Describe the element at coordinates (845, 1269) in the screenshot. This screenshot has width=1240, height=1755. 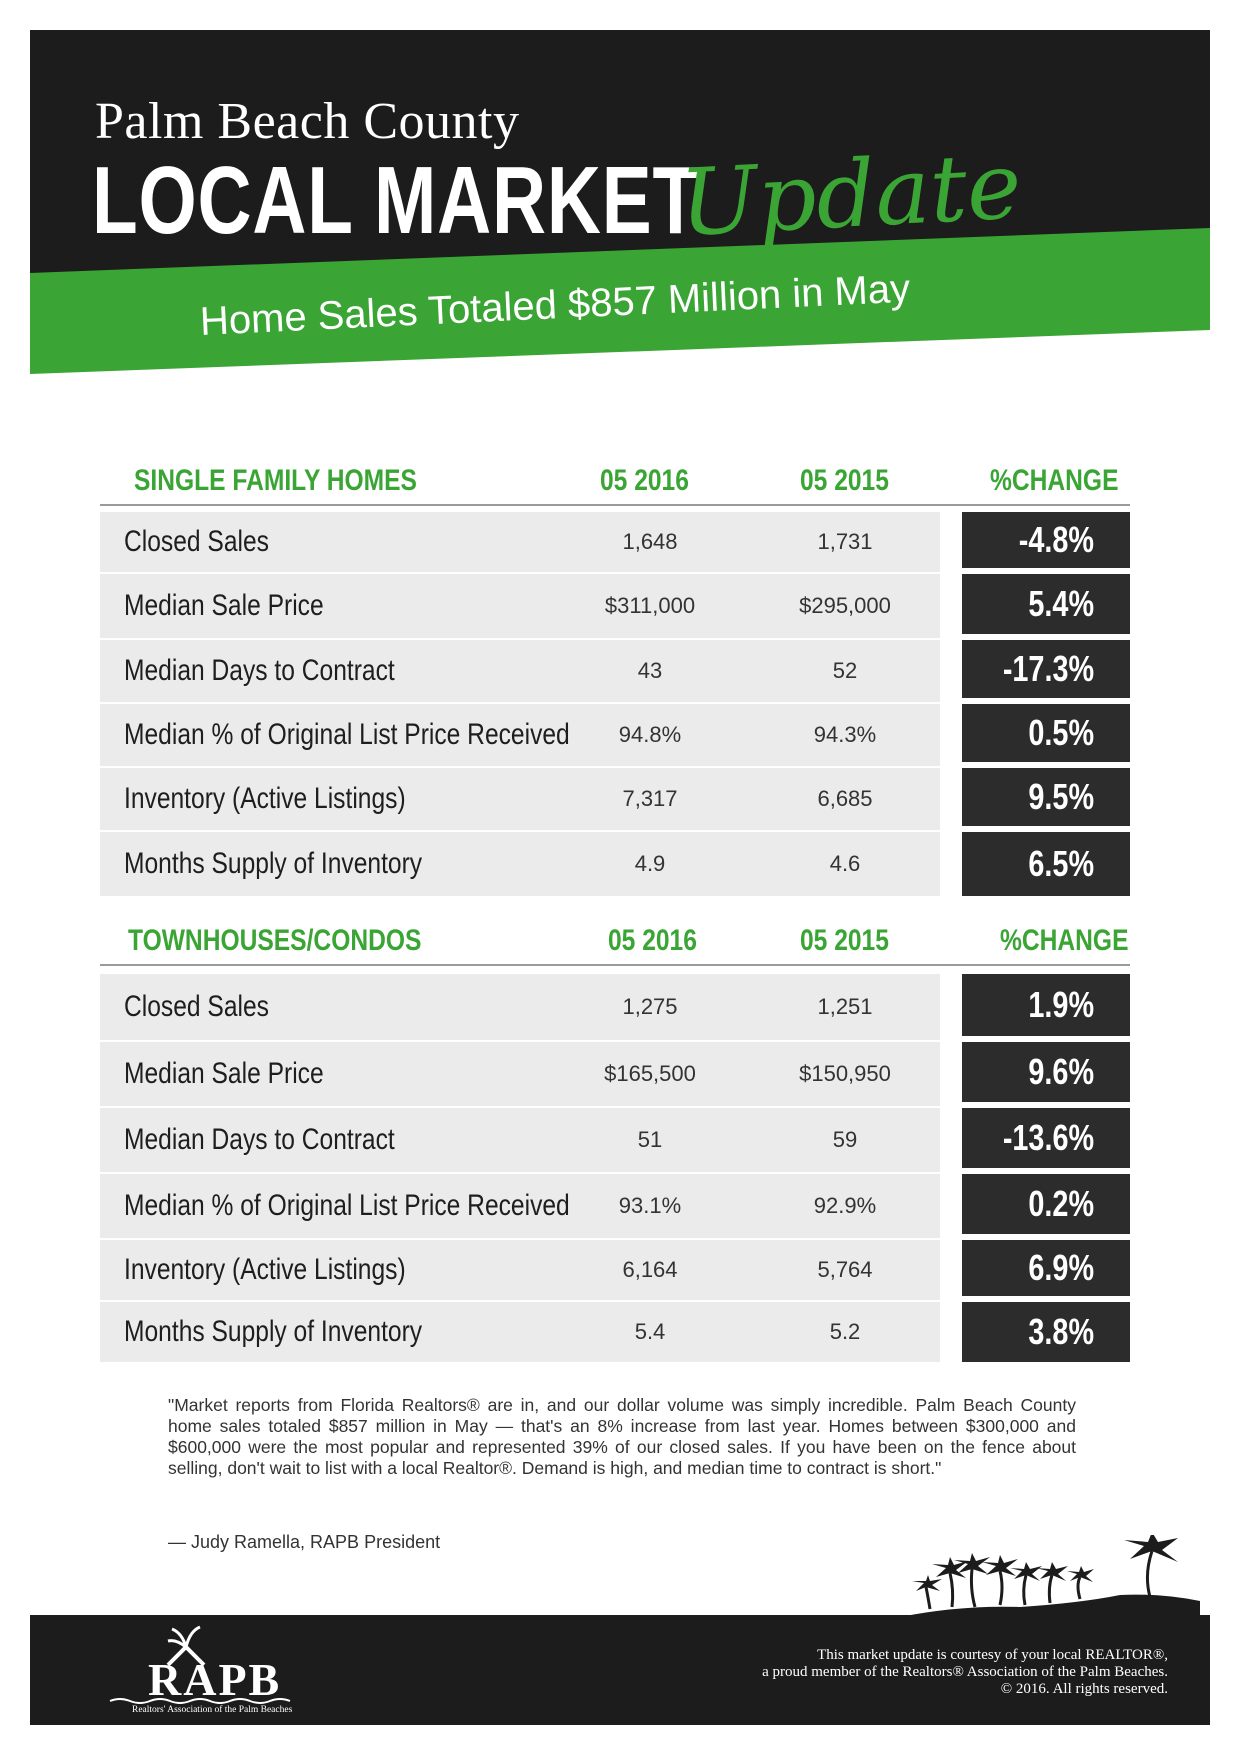
I see `value-2015: 5,764` at that location.